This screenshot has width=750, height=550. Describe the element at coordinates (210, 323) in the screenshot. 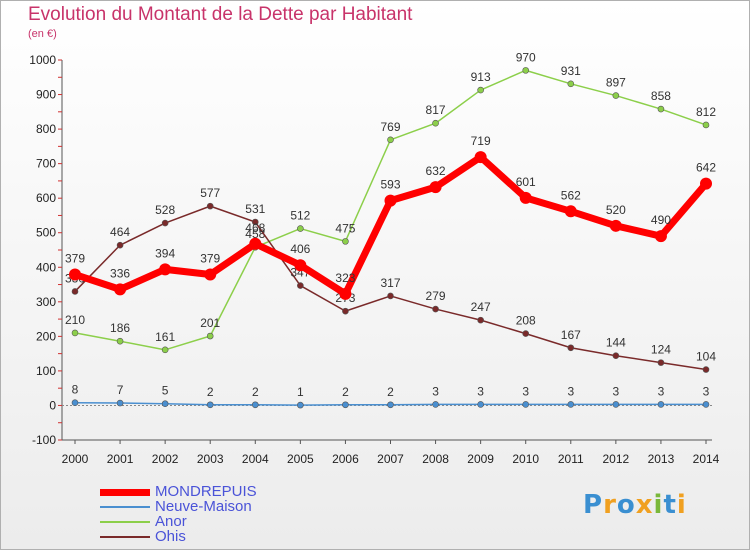

I see `data-label: 201` at that location.